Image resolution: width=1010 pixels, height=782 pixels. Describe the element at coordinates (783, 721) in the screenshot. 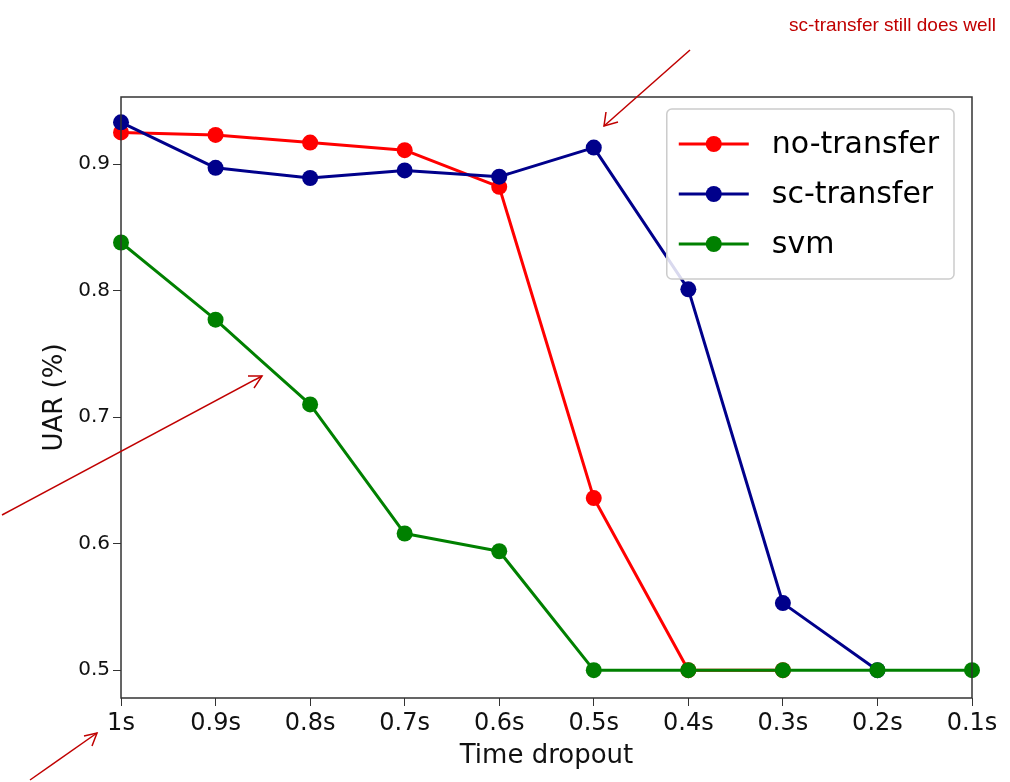

I see `x-tick-label: 0.3s` at that location.